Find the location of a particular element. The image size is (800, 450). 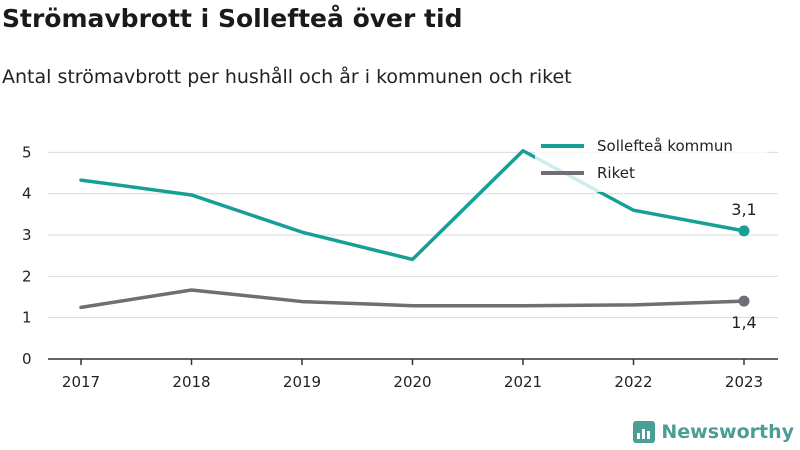

x-tick-label: 2017 is located at coordinates (81, 382).